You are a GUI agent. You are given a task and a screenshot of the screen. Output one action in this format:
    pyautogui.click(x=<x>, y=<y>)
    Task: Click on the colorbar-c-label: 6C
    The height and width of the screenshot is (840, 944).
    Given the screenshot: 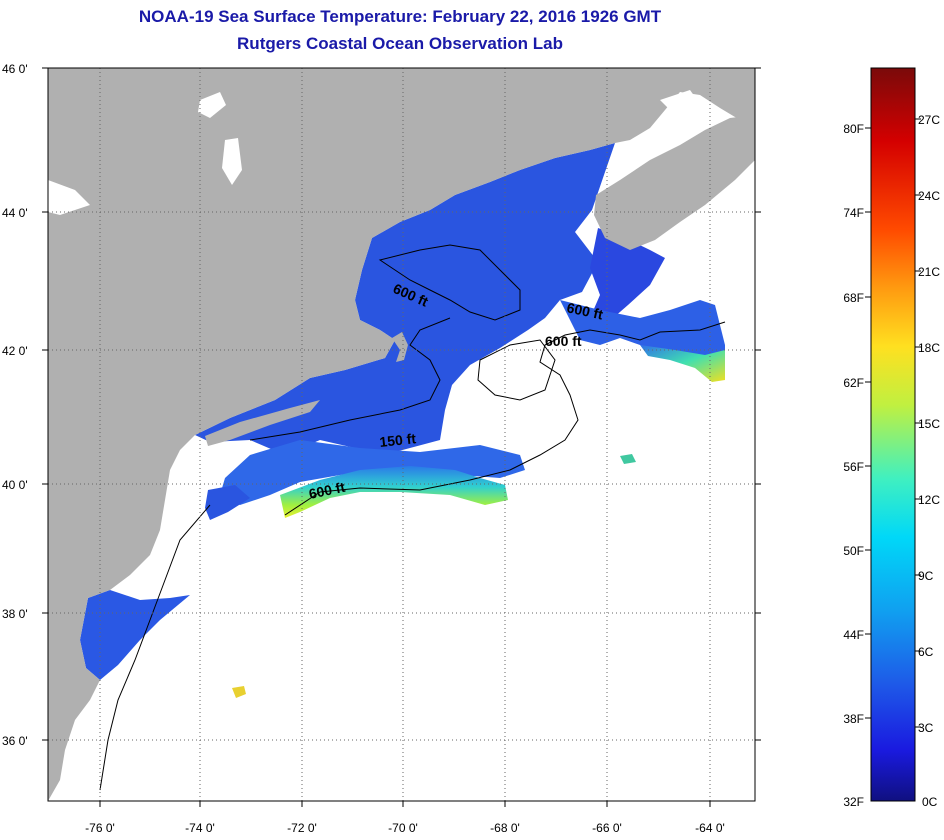 What is the action you would take?
    pyautogui.click(x=926, y=652)
    